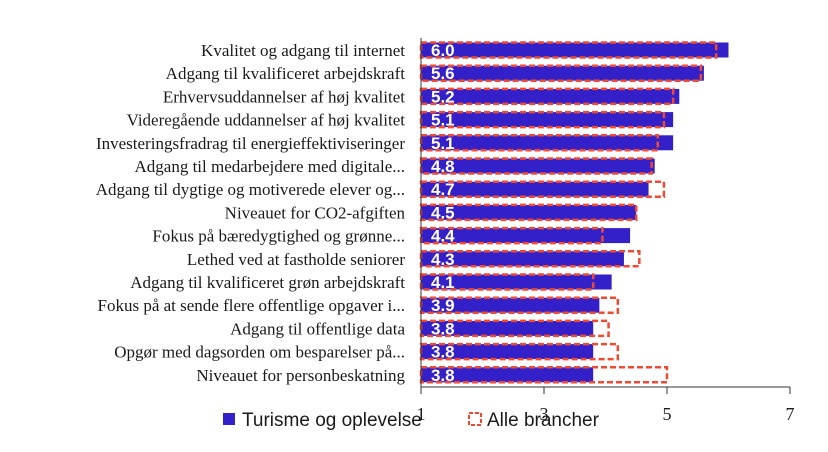 This screenshot has height=452, width=828. I want to click on category-label-2: Erhvervsuddannelser af høj kvalitet, so click(284, 96).